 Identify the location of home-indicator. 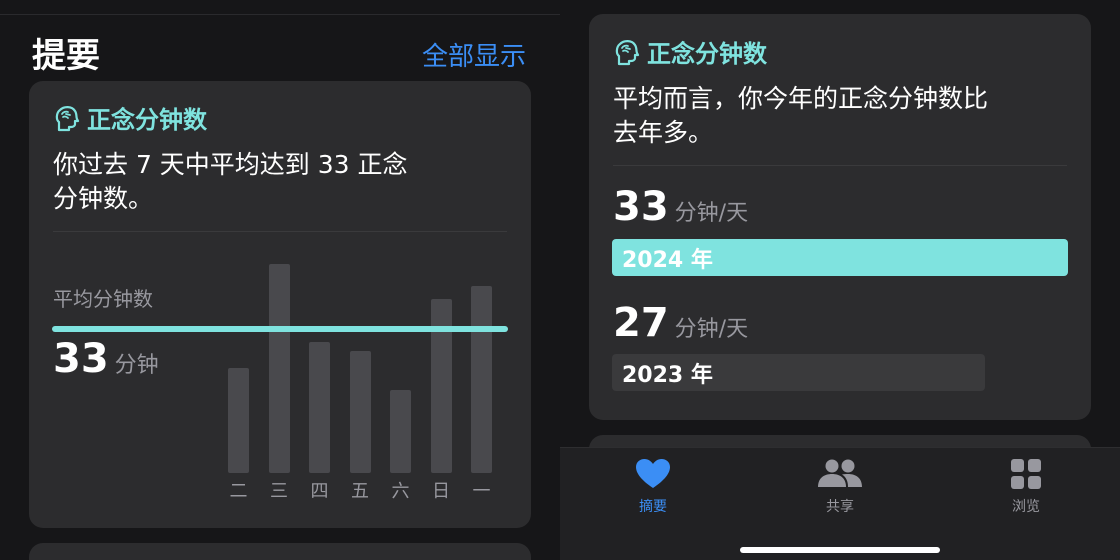
(840, 550).